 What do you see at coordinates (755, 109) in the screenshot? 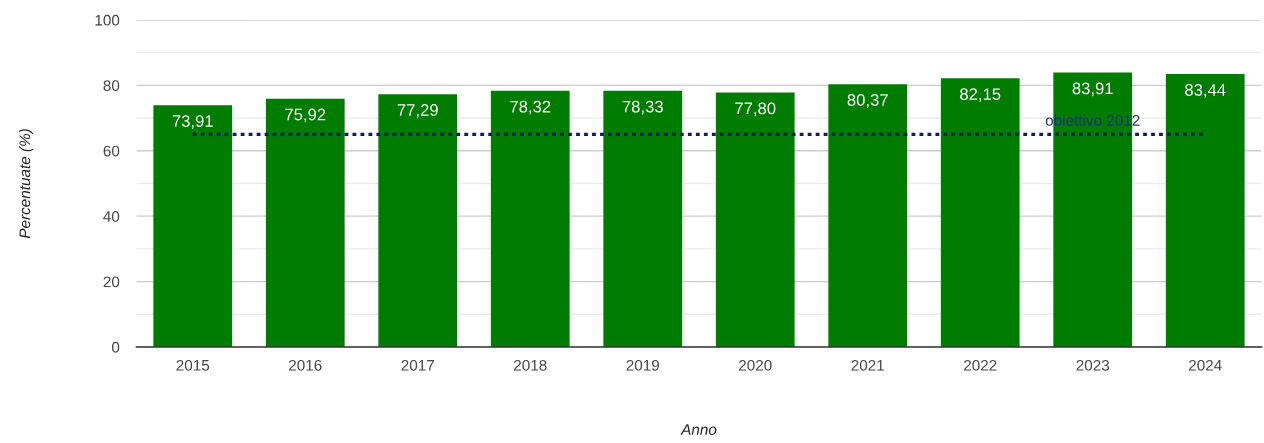
I see `data-label: 77,80` at bounding box center [755, 109].